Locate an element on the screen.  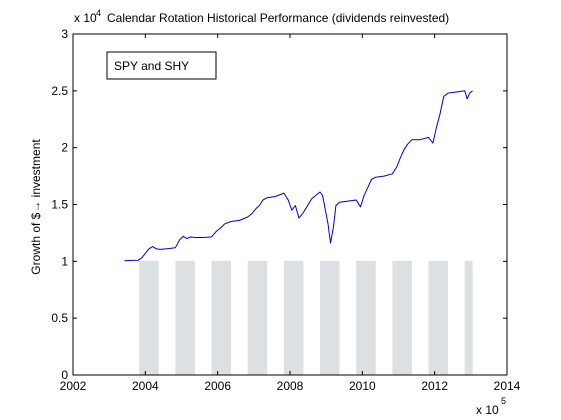
x-tick-label: 2008 is located at coordinates (290, 386).